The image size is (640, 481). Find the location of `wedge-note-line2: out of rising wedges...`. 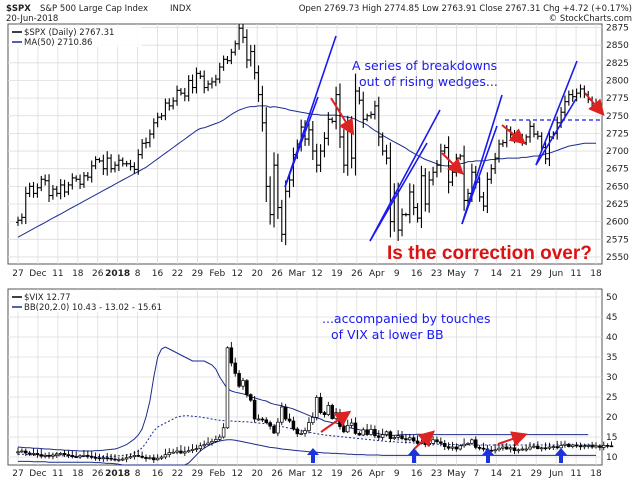

wedge-note-line2: out of rising wedges... is located at coordinates (428, 81).